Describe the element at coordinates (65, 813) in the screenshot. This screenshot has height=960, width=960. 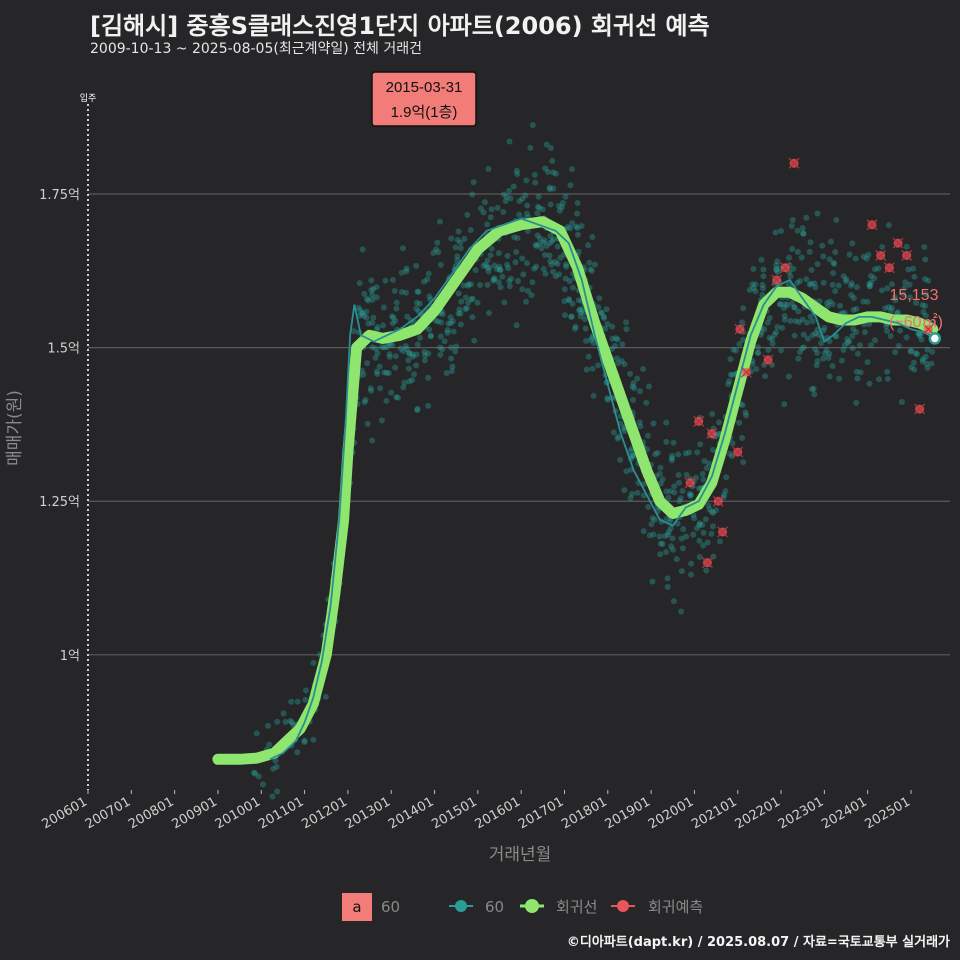
I see `x-tick-label: 200601` at that location.